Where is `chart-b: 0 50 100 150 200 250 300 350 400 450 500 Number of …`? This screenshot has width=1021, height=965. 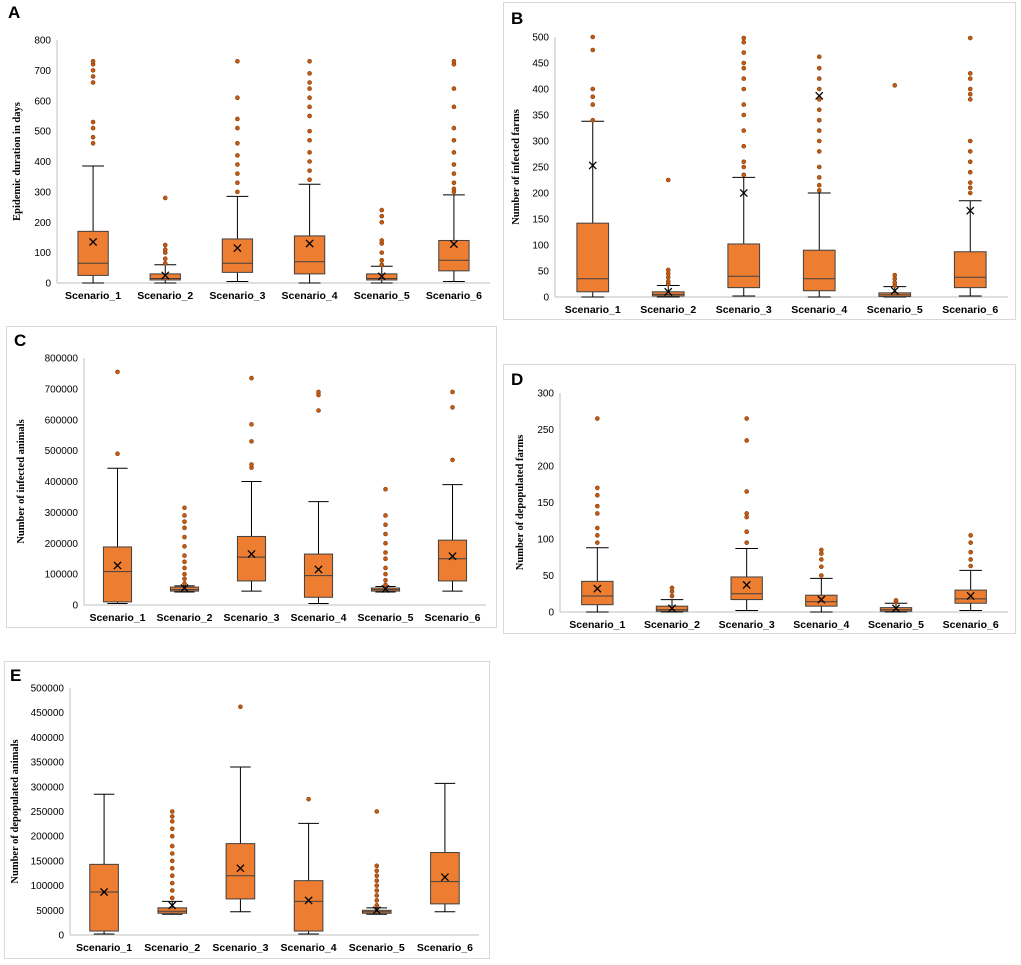
chart-b: 0 50 100 150 200 250 300 350 400 450 500 Number of … is located at coordinates (759, 174).